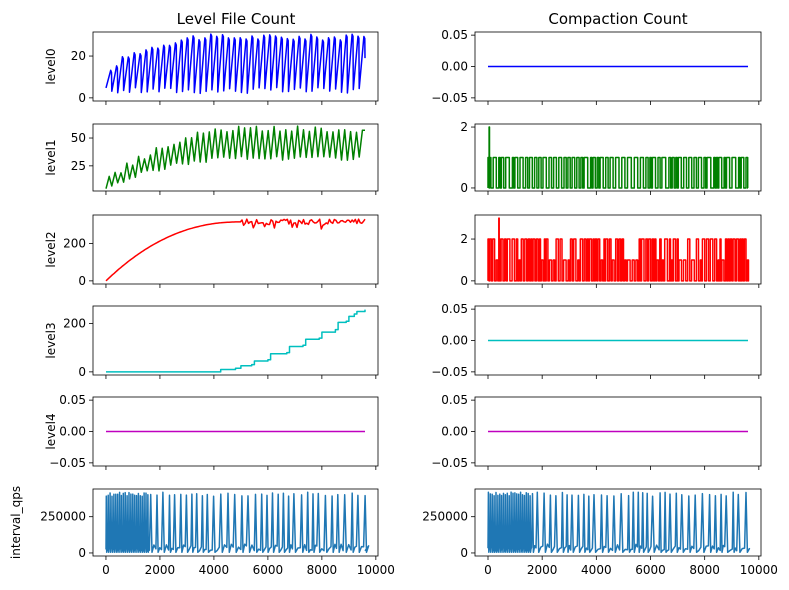 The width and height of the screenshot is (789, 590). I want to click on panel-level1_files: 25 50 level1, so click(211, 159).